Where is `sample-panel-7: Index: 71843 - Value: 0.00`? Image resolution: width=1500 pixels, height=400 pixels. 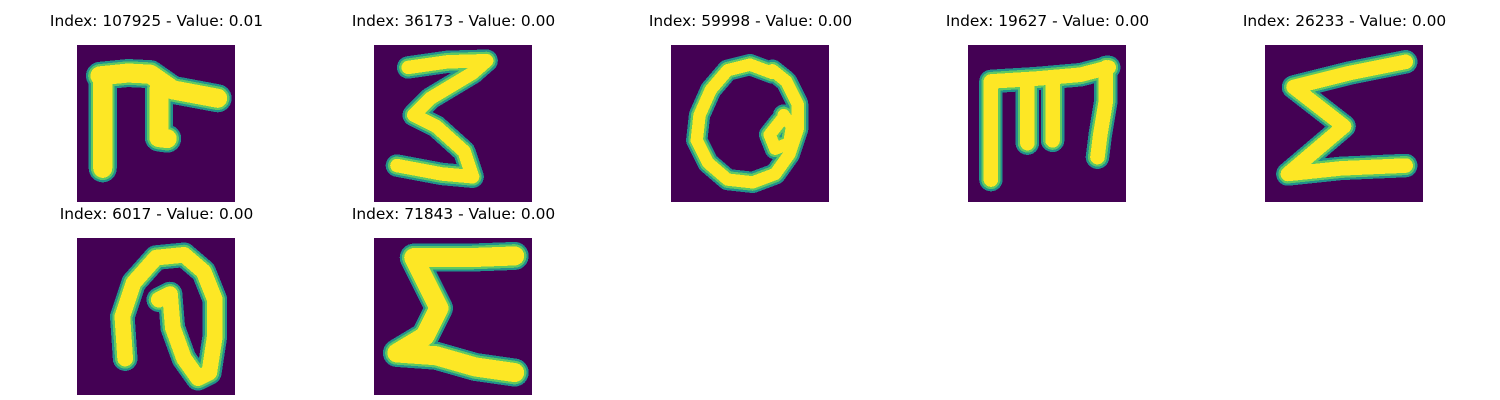
sample-panel-7: Index: 71843 - Value: 0.00 is located at coordinates (453, 299).